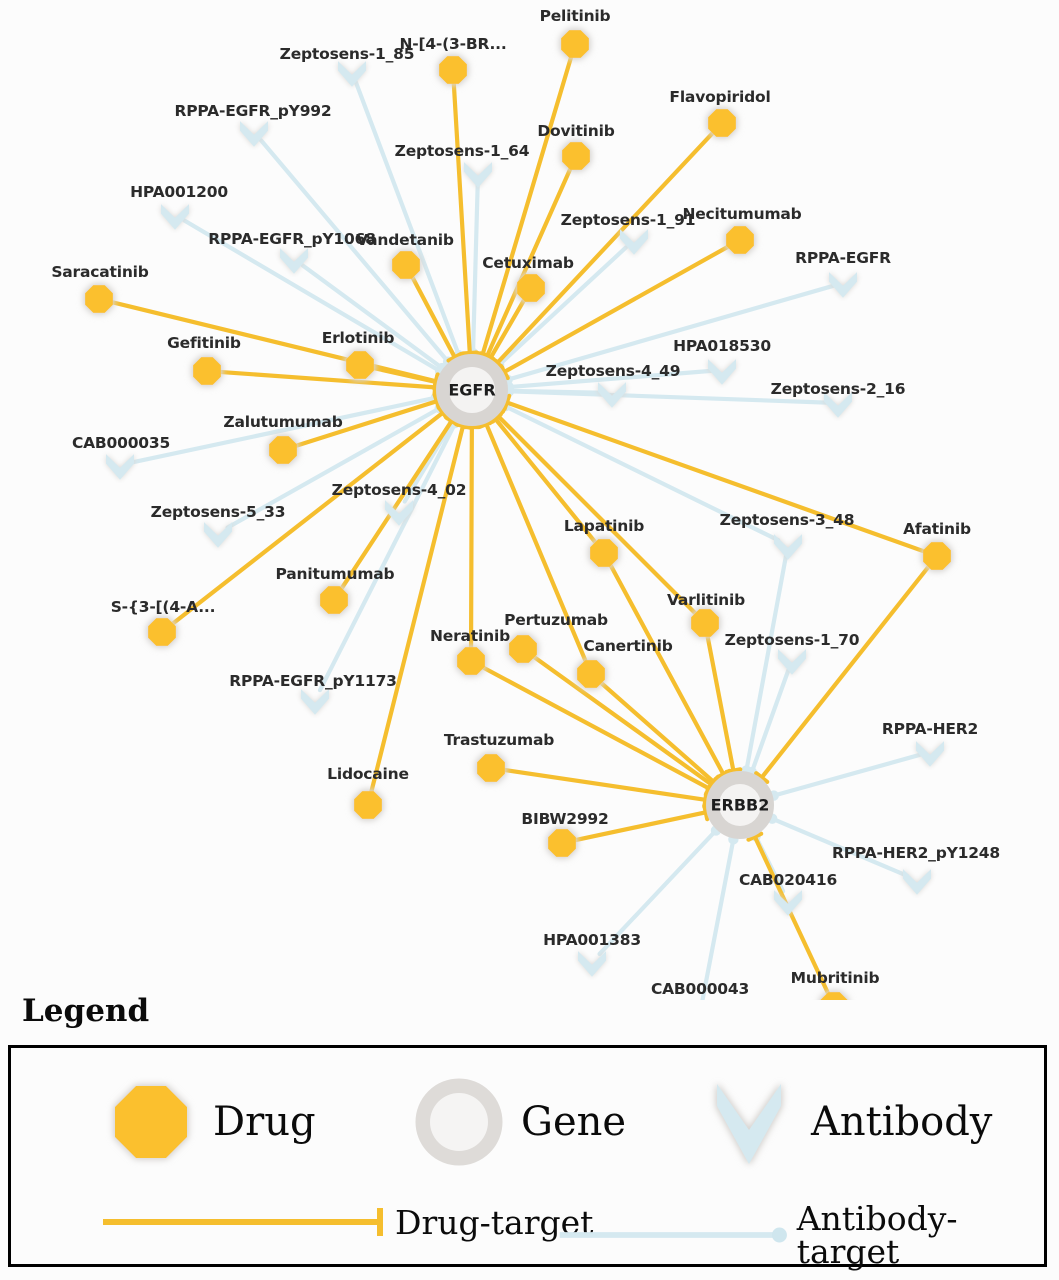 Image resolution: width=1059 pixels, height=1280 pixels. I want to click on legend-title: Legend, so click(86, 1011).